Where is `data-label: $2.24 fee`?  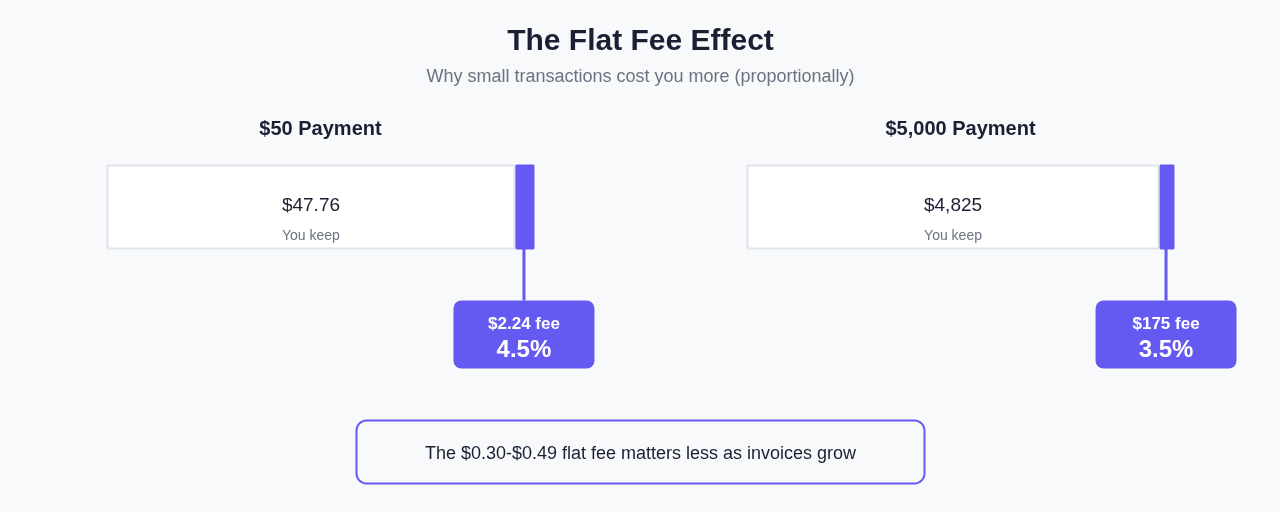 data-label: $2.24 fee is located at coordinates (524, 323).